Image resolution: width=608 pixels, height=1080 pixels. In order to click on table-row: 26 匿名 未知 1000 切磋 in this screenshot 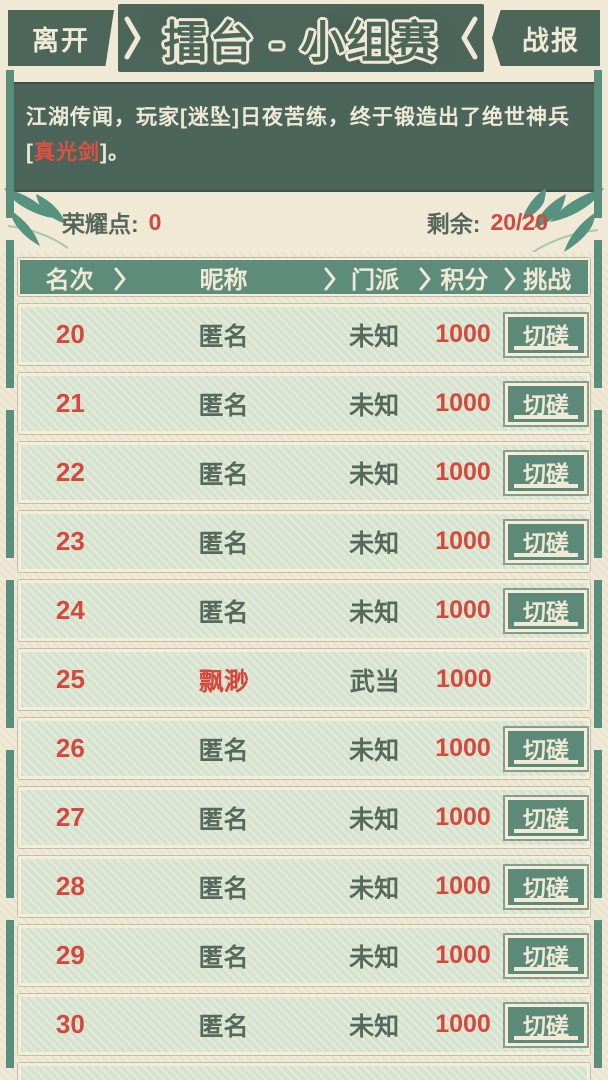, I will do `click(304, 748)`.